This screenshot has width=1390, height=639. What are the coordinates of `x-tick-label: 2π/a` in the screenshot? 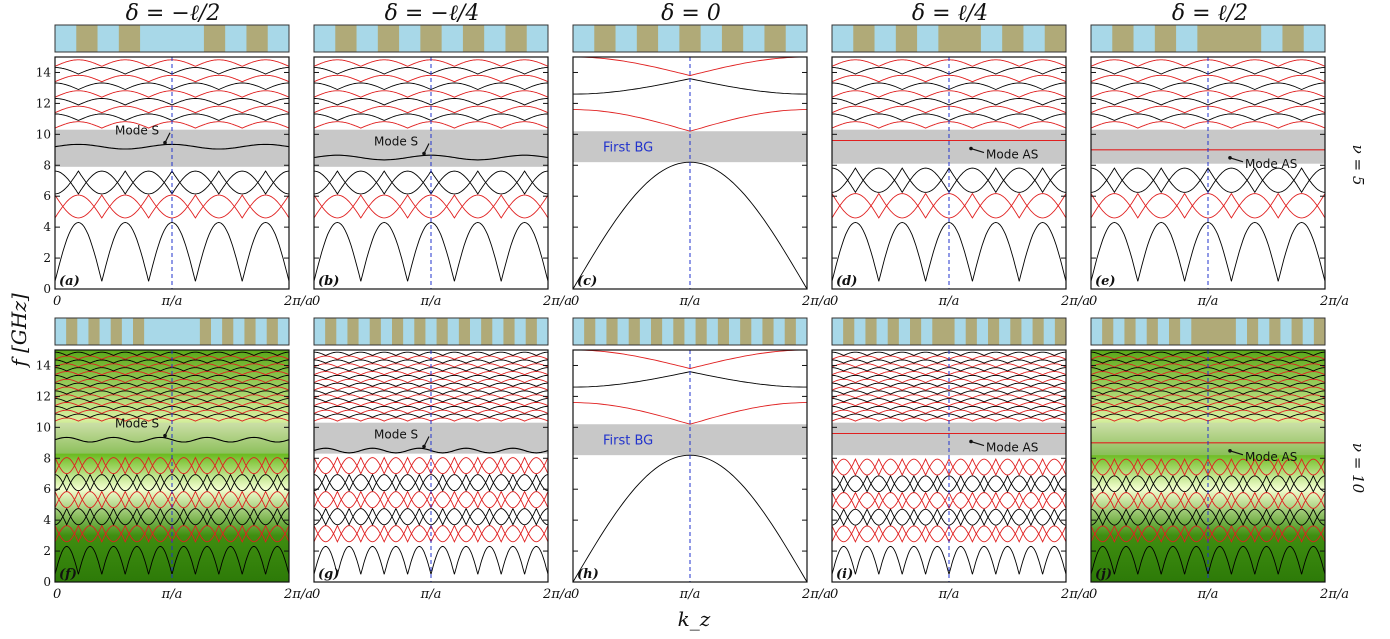 It's located at (298, 301).